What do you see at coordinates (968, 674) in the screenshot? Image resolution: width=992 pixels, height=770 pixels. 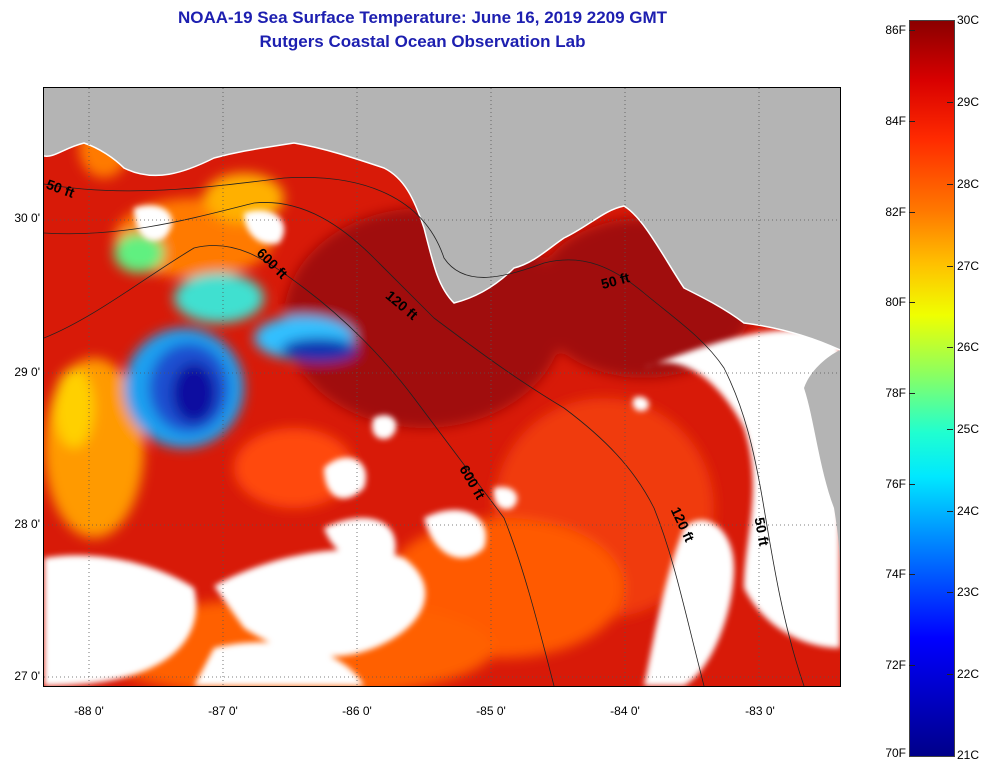 I see `colorbar-c-label: 22C` at bounding box center [968, 674].